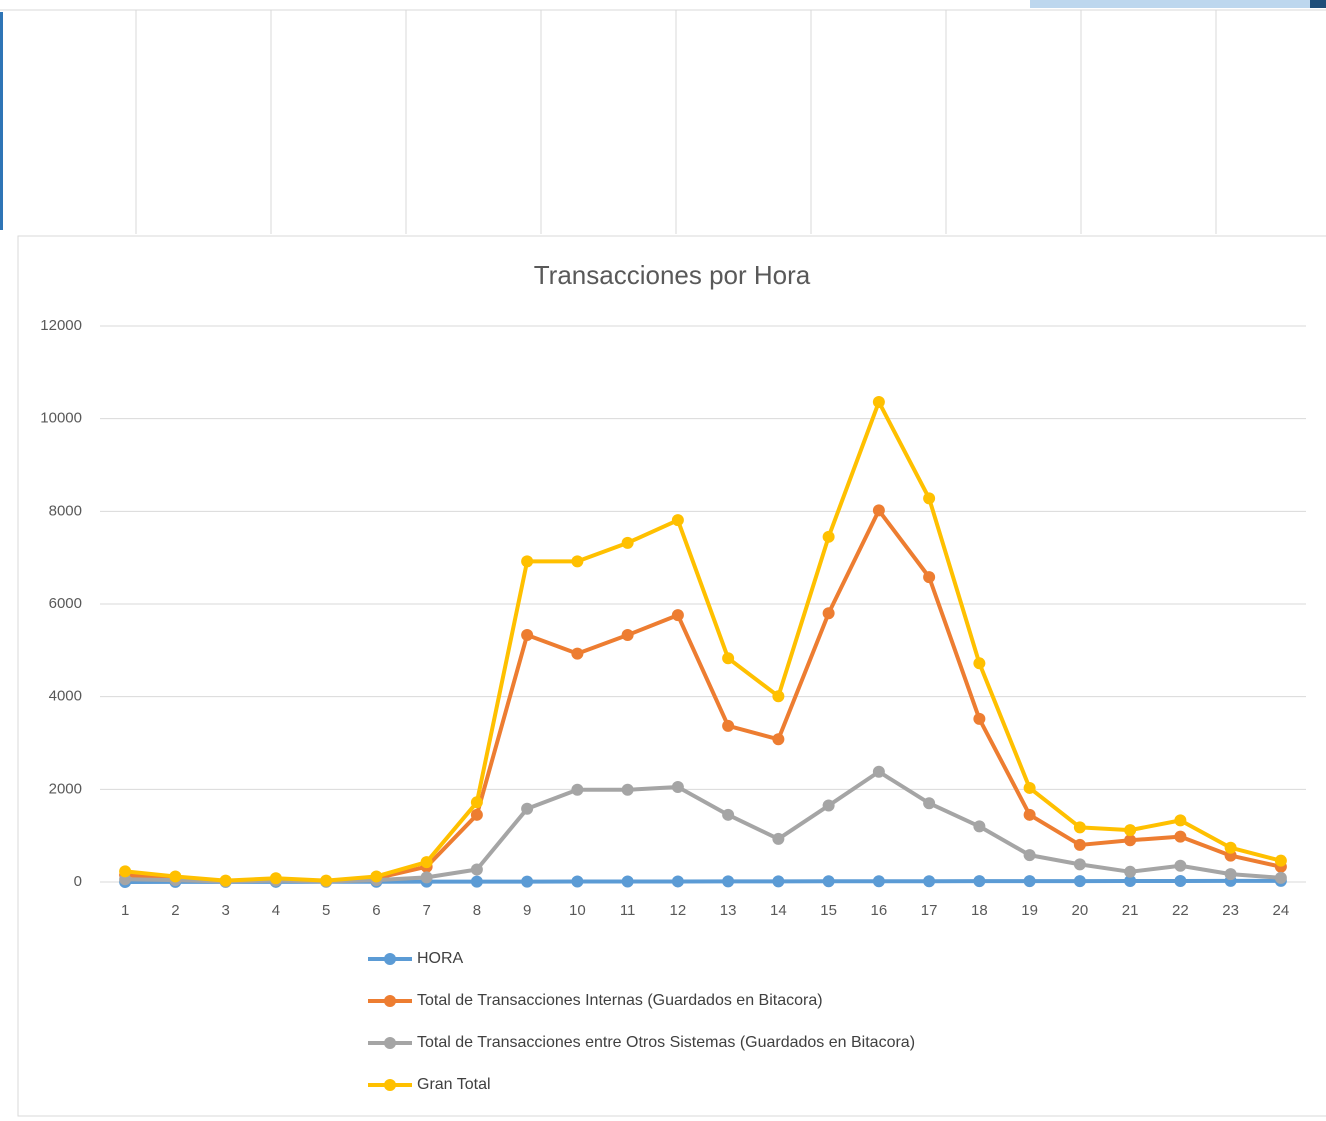 The image size is (1326, 1121). What do you see at coordinates (672, 275) in the screenshot?
I see `chart-title: Transacciones por Hora` at bounding box center [672, 275].